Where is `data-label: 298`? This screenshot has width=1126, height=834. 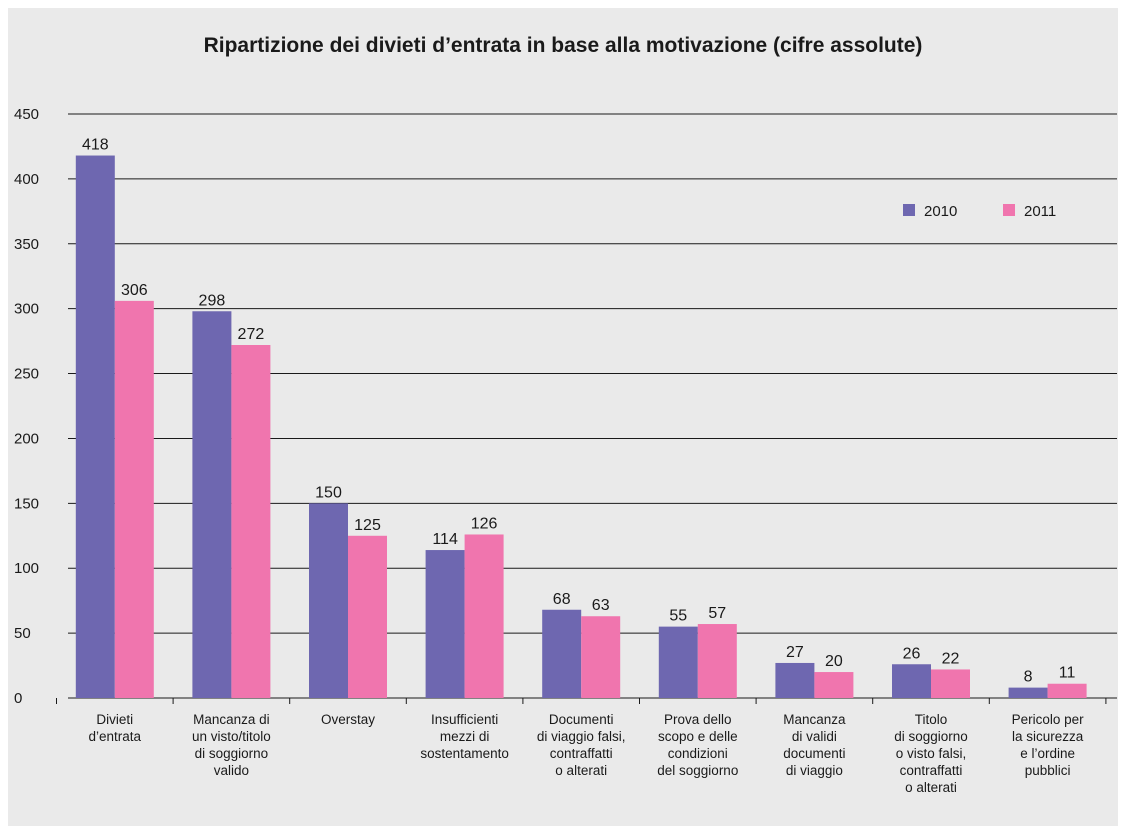
data-label: 298 is located at coordinates (212, 300).